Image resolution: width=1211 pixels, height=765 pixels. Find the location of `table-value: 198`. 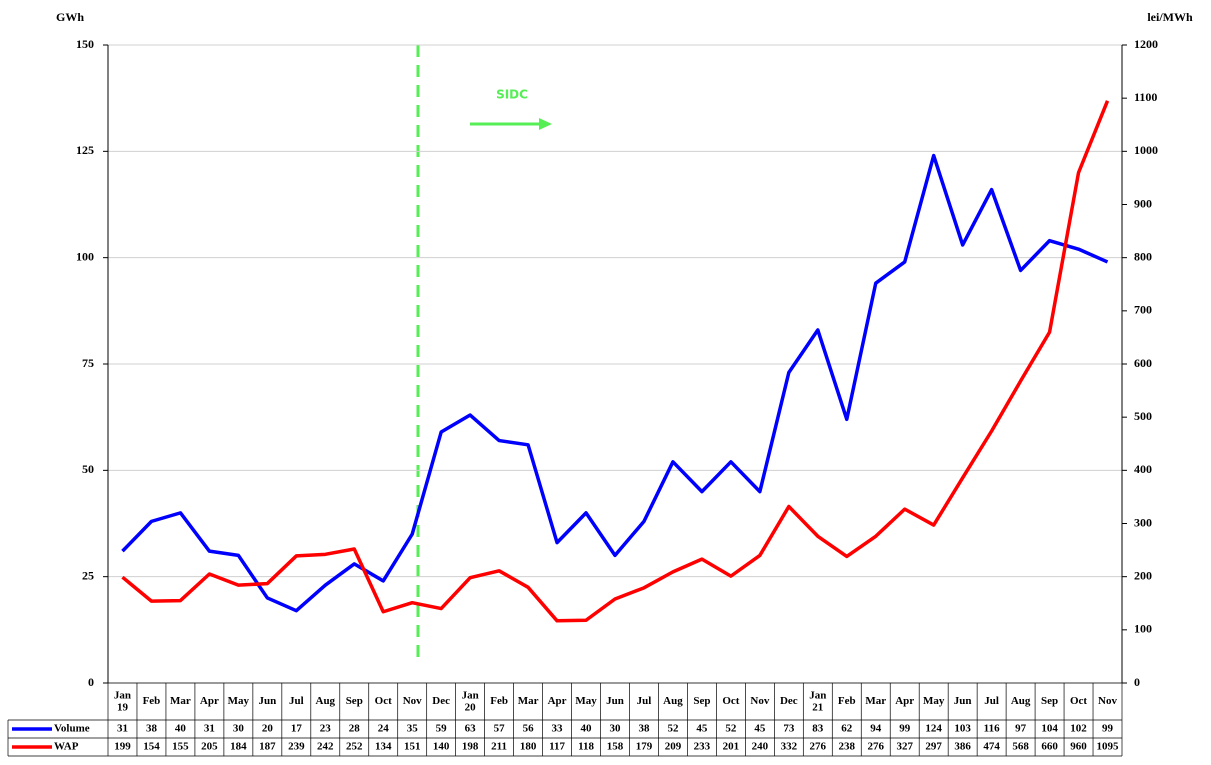

table-value: 198 is located at coordinates (470, 747).